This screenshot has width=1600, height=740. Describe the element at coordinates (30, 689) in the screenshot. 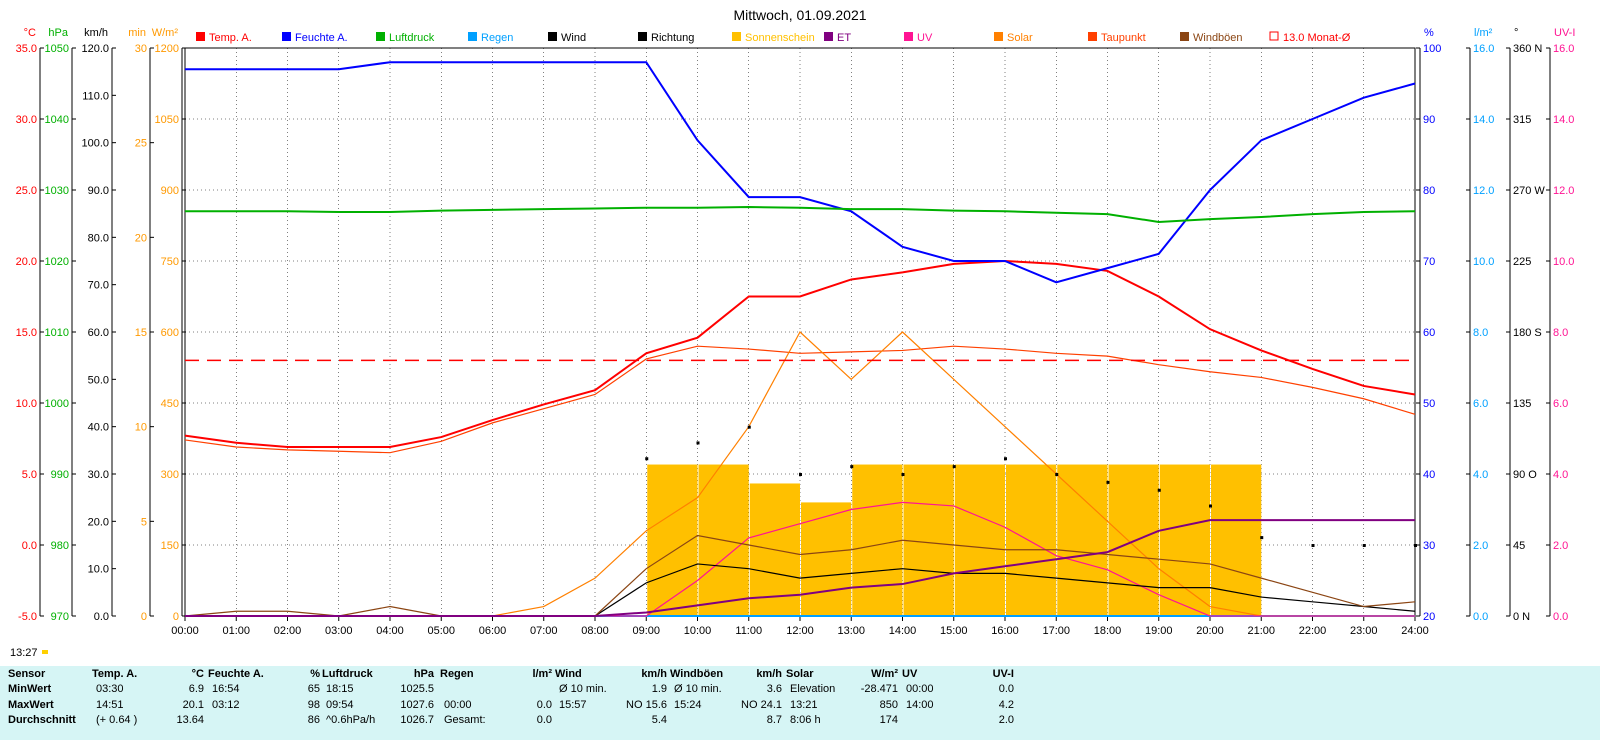

I see `stats-row-label: MinWert` at that location.